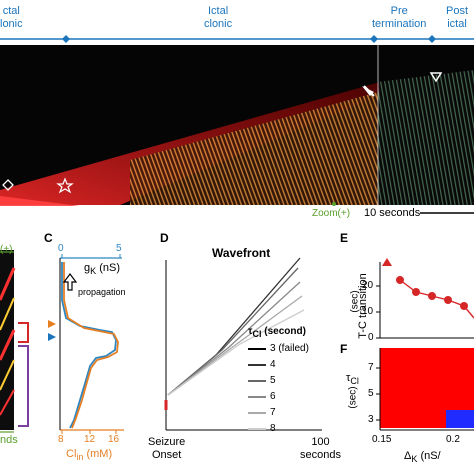 The width and height of the screenshot is (474, 474). Describe the element at coordinates (368, 285) in the screenshot. I see `e-ytick-20: 20` at that location.